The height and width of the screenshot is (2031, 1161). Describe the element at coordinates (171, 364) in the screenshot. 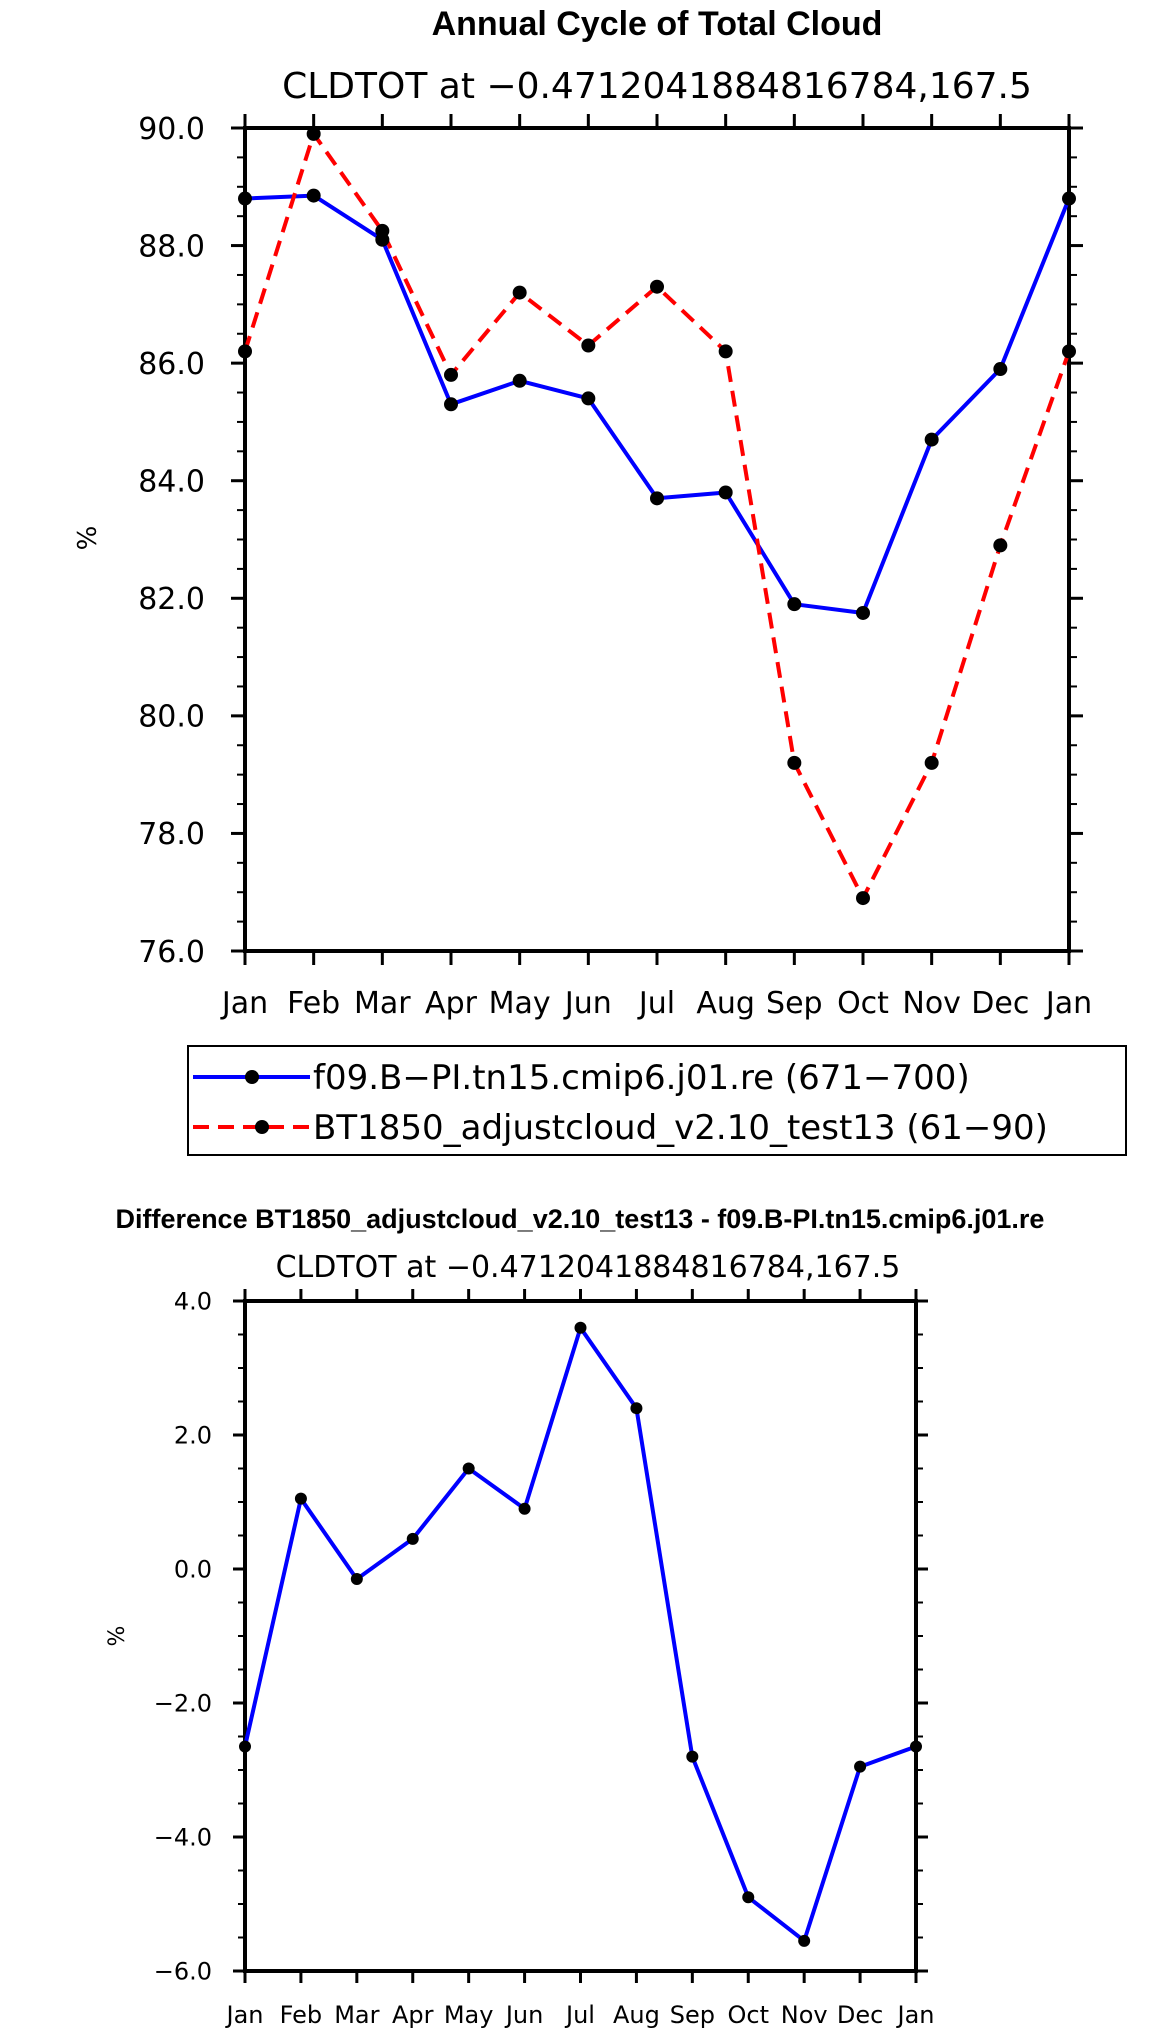

I see `y-tick-label: 86.0` at that location.